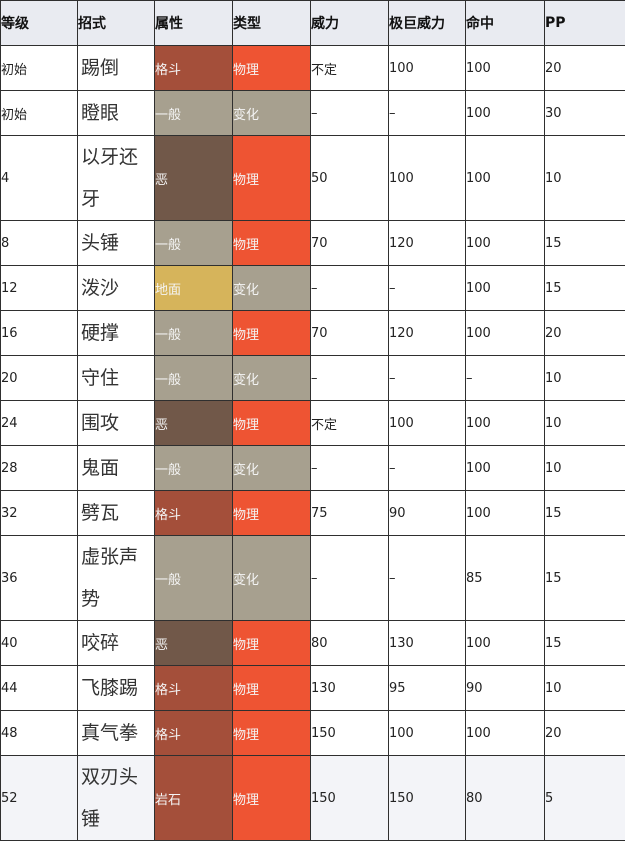 The image size is (625, 841). Describe the element at coordinates (116, 68) in the screenshot. I see `move-link: 踢倒` at that location.